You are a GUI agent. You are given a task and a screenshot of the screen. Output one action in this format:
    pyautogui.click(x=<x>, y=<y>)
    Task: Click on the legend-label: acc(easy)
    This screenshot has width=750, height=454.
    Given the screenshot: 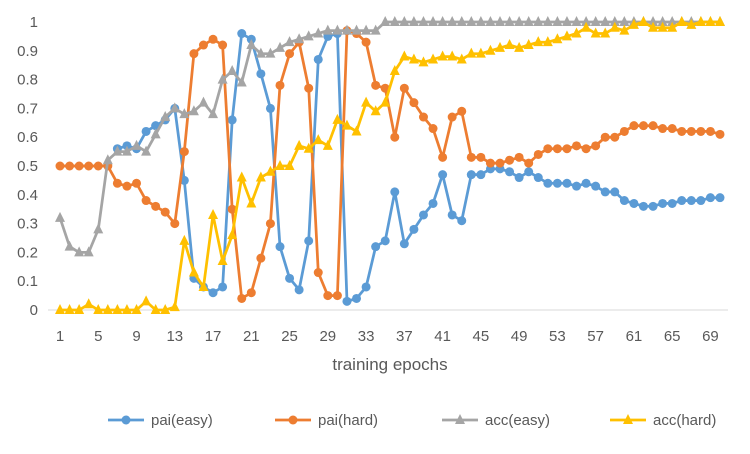 What is the action you would take?
    pyautogui.click(x=517, y=420)
    